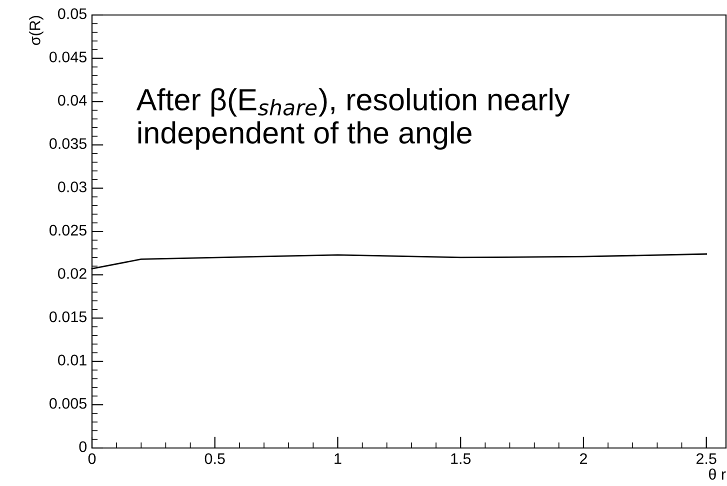 The height and width of the screenshot is (486, 727). What do you see at coordinates (72, 360) in the screenshot?
I see `y-tick-label: 0.01` at bounding box center [72, 360].